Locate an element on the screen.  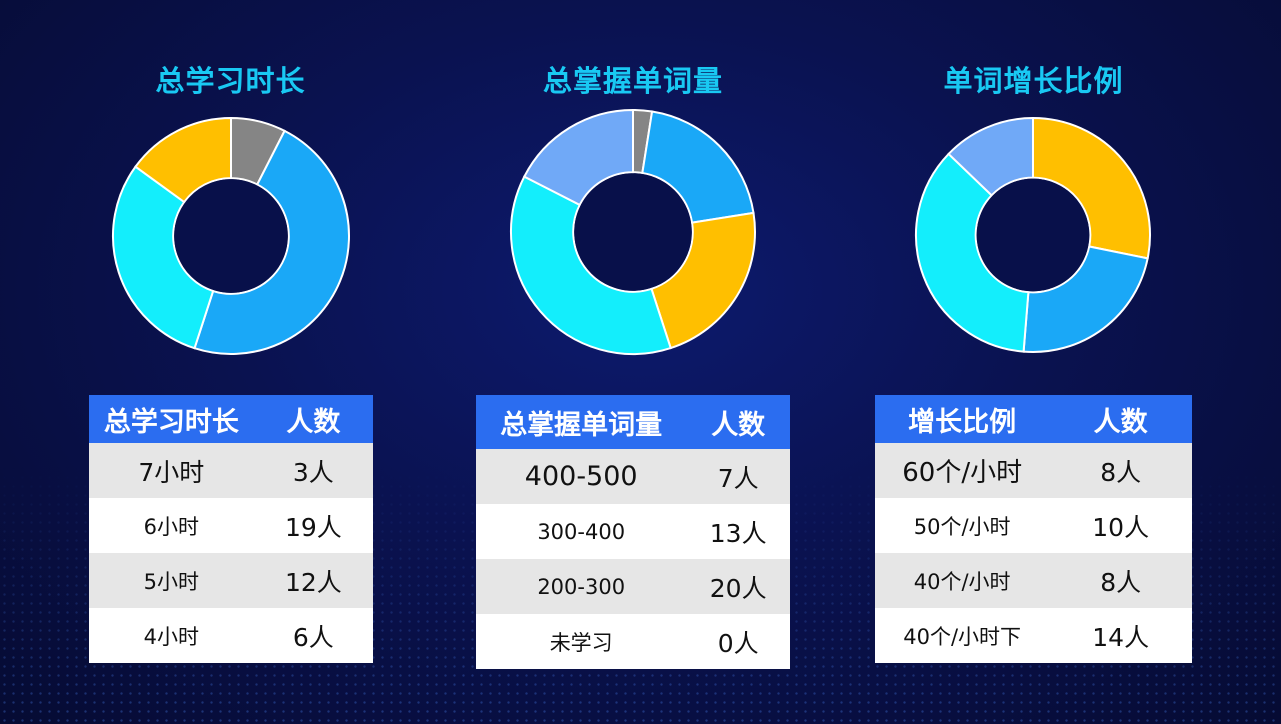
table-row: 未学习 0人 is located at coordinates (633, 641).